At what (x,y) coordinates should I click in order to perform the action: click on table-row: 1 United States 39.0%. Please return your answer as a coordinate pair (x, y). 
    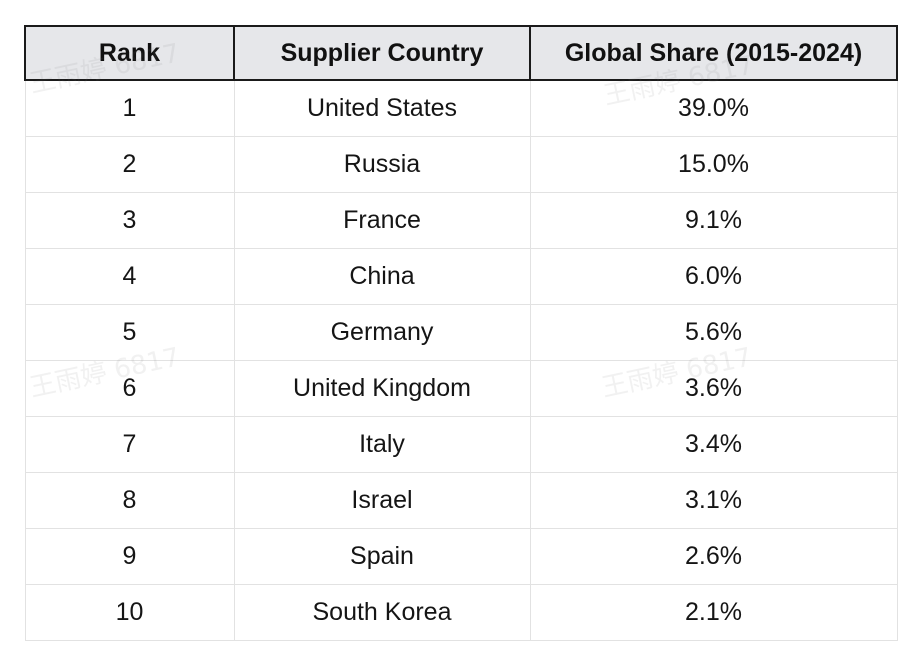
    Looking at the image, I should click on (461, 108).